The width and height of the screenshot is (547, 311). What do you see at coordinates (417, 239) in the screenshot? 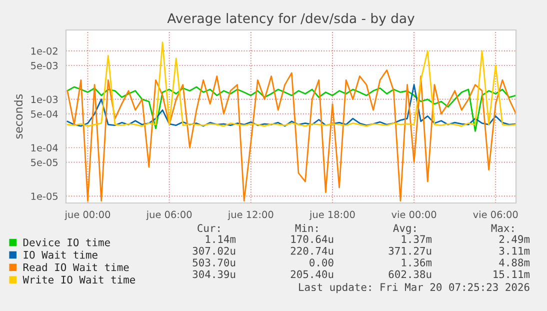
I see `text: 1.37m` at bounding box center [417, 239].